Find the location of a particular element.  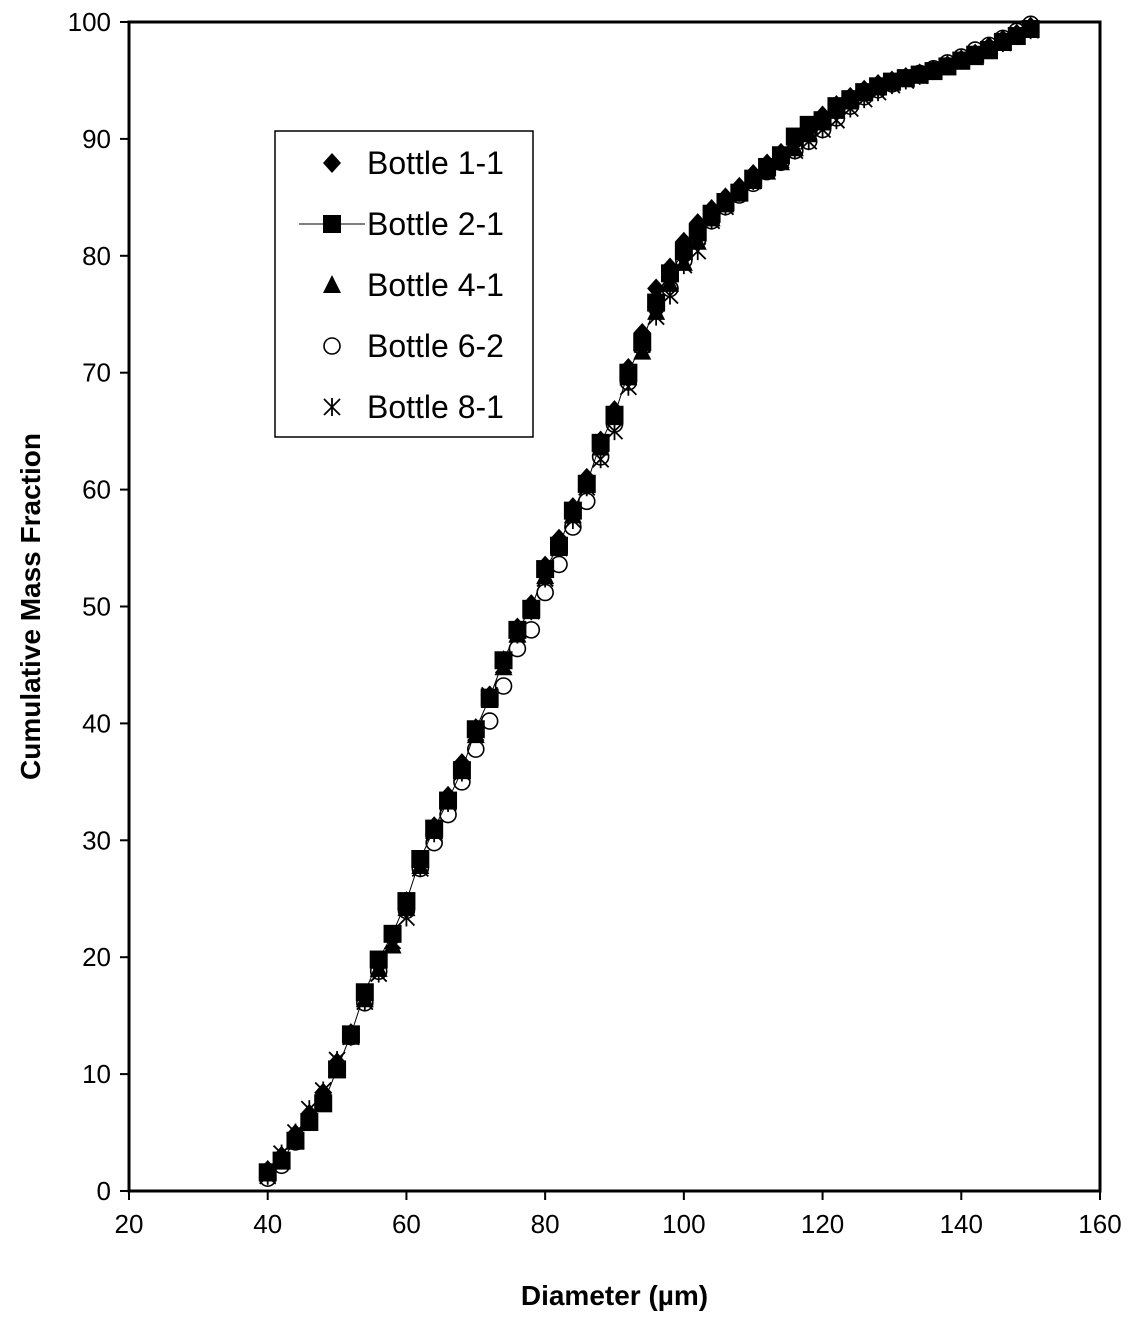

legend-item-bottle-8-1: Bottle 8-1 is located at coordinates (413, 407).